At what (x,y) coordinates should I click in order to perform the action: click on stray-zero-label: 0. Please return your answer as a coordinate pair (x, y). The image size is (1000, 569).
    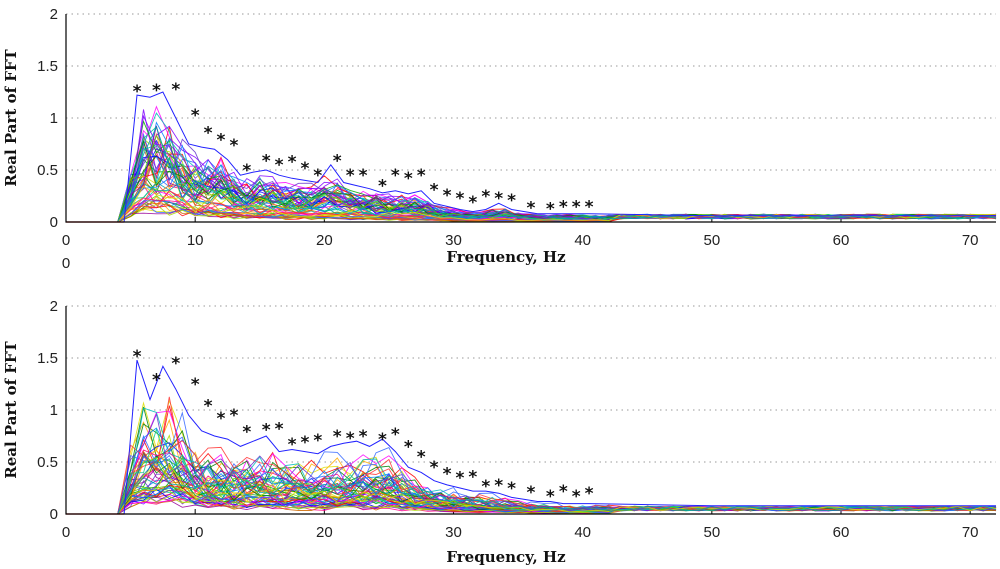
    Looking at the image, I should click on (66, 263).